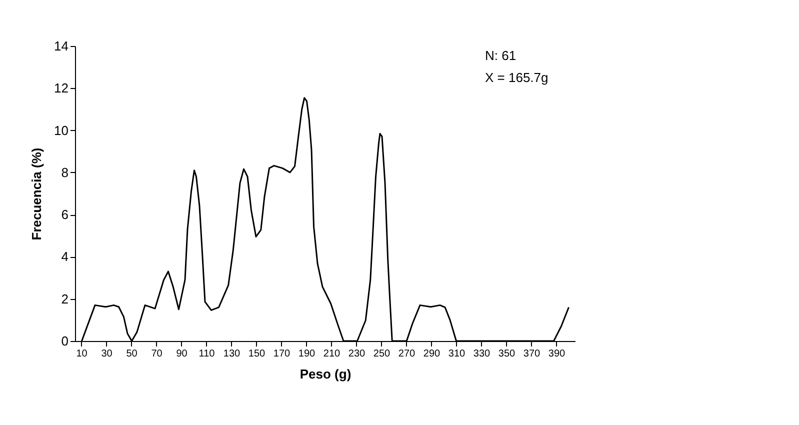 Image resolution: width=799 pixels, height=425 pixels. Describe the element at coordinates (157, 354) in the screenshot. I see `x-tick-label: 70` at that location.